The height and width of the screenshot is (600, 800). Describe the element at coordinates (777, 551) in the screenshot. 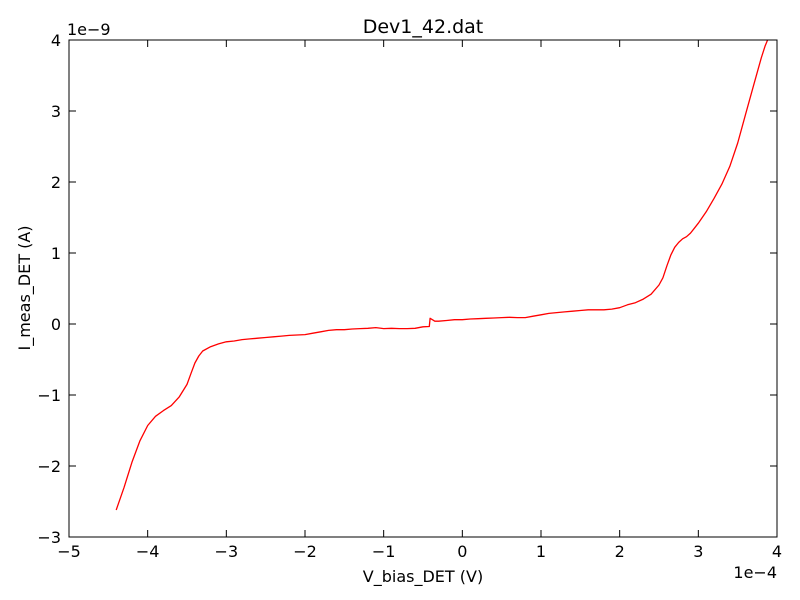

I see `x-tick-label: 4` at that location.